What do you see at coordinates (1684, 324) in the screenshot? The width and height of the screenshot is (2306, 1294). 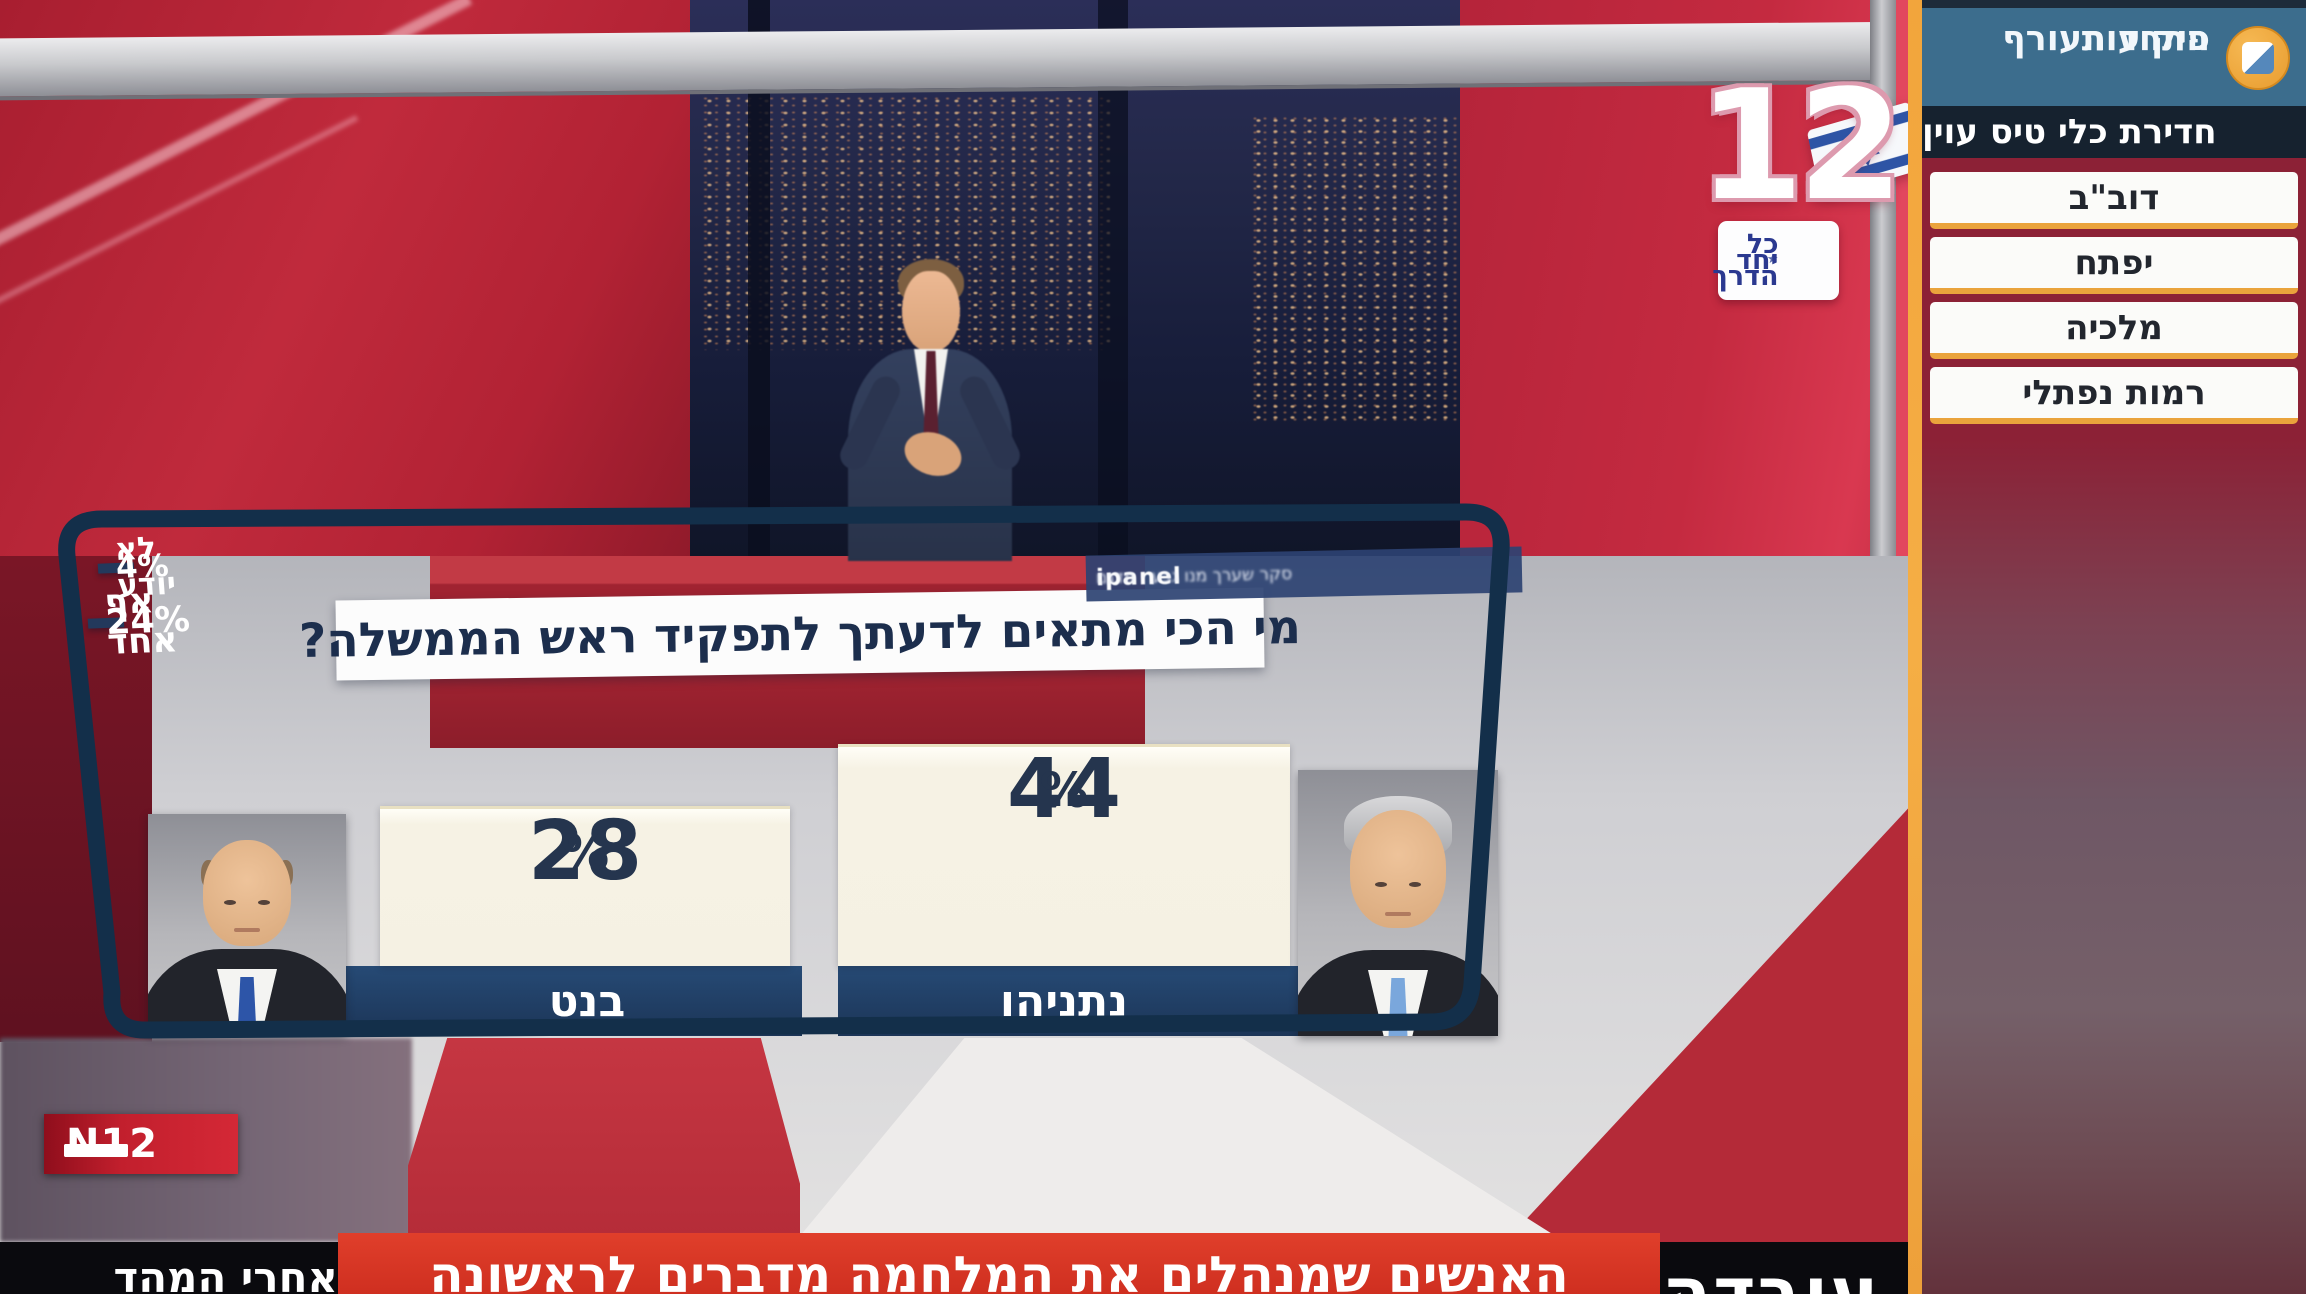 I see `studio-right-wall` at bounding box center [1684, 324].